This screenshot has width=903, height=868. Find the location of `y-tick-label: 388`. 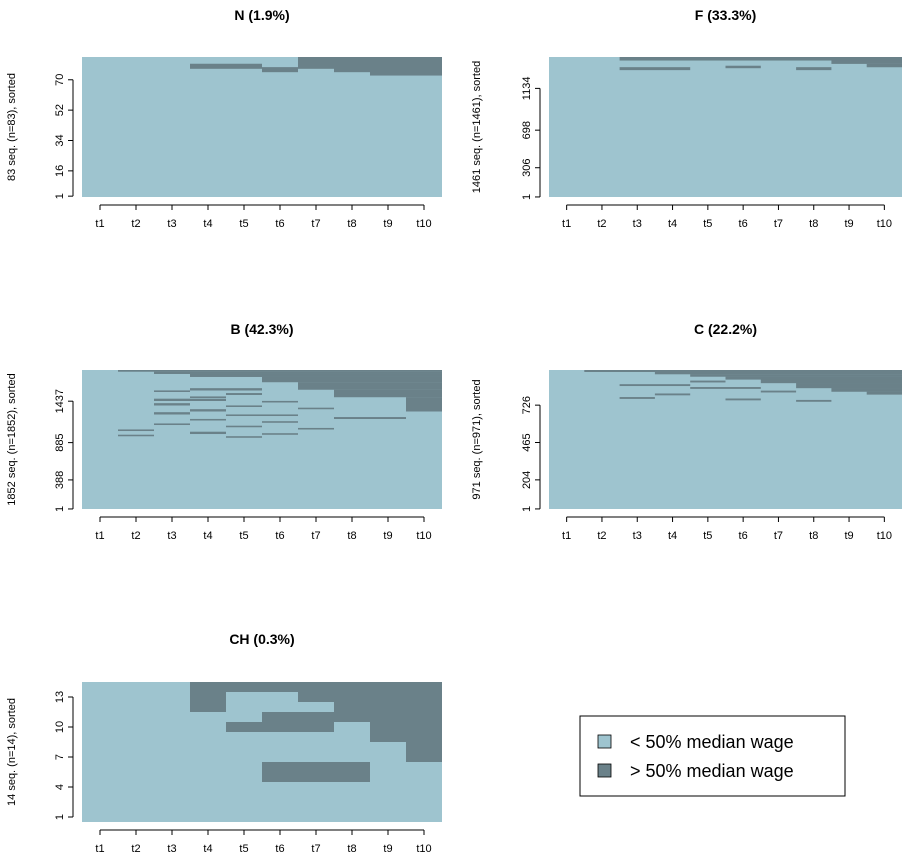

y-tick-label: 388 is located at coordinates (60, 480).